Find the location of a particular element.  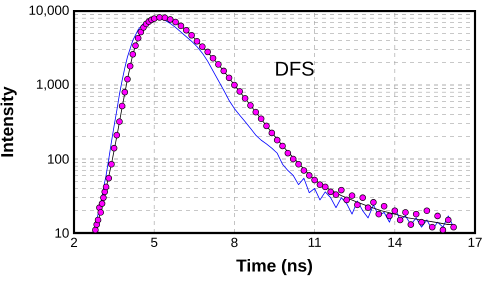

y-tick-label: 10 is located at coordinates (62, 233).